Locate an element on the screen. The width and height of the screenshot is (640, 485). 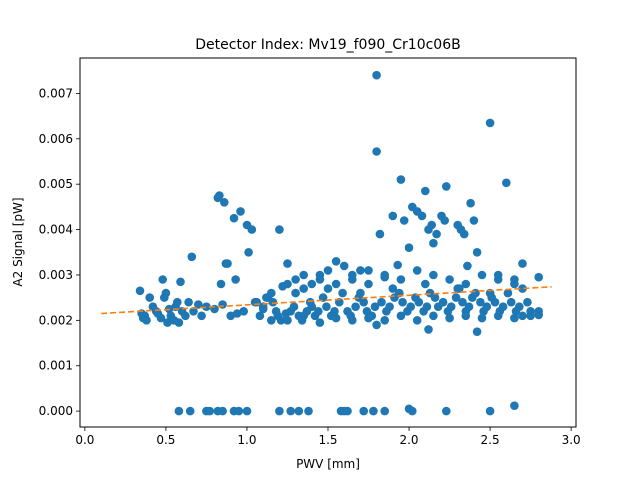
y-axis-label: A2 Signal [pW] is located at coordinates (18, 241).